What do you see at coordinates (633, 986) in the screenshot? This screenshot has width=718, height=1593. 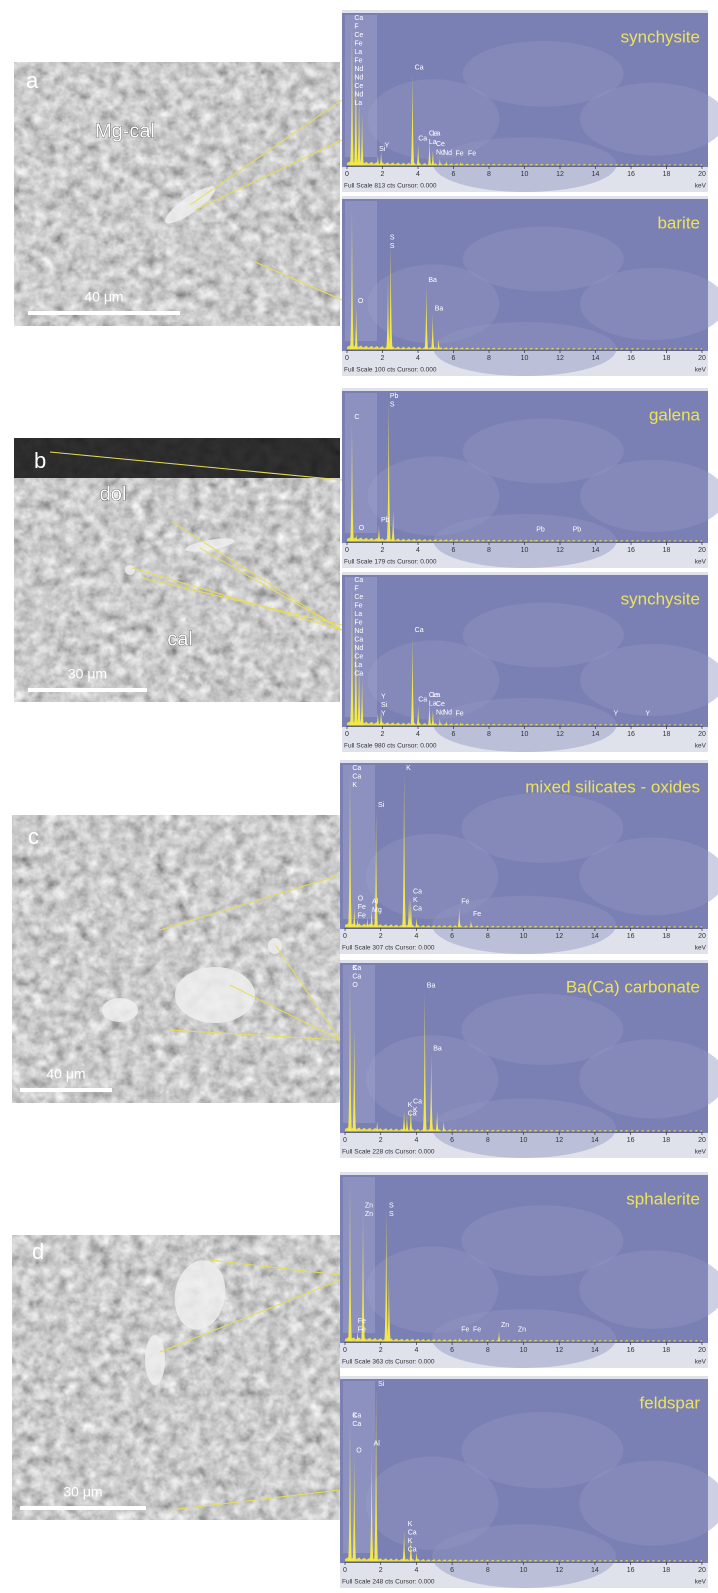 I see `mineral-name: Ba(Ca) carbonate` at bounding box center [633, 986].